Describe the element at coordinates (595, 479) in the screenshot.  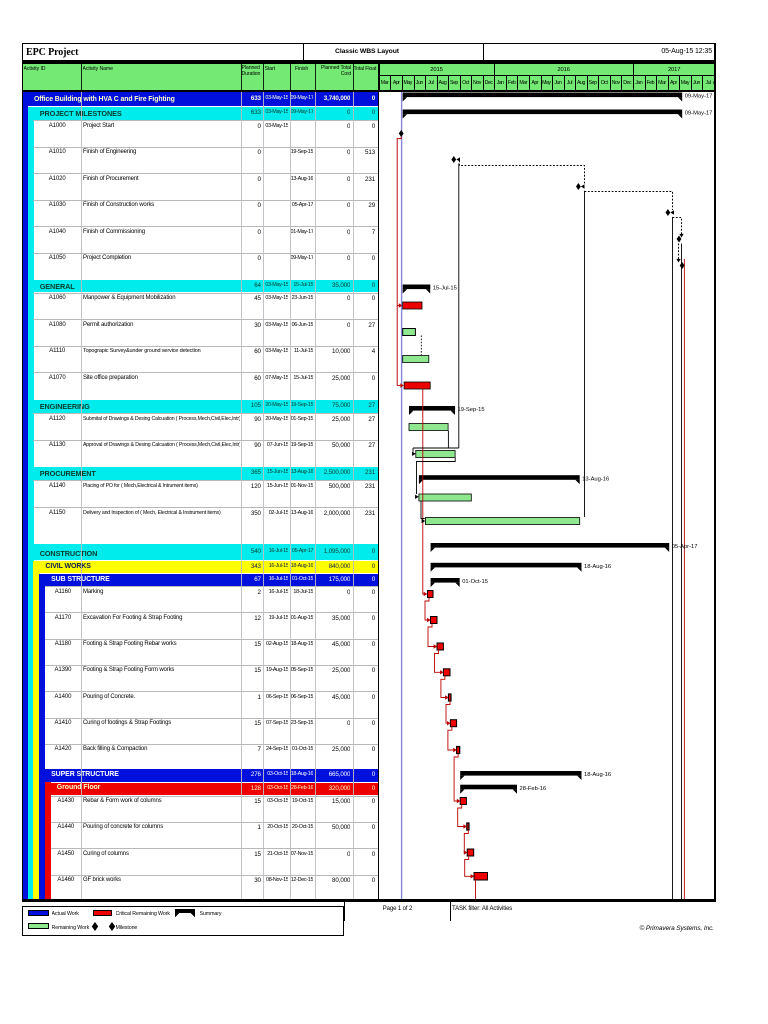
I see `svg-text: 13-Aug-16` at that location.